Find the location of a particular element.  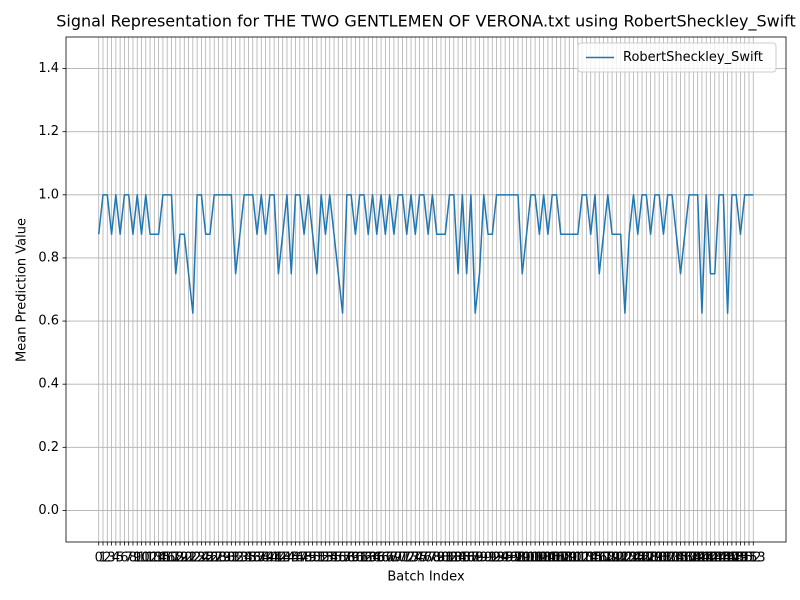

x-tick-label: 80 is located at coordinates (441, 558).